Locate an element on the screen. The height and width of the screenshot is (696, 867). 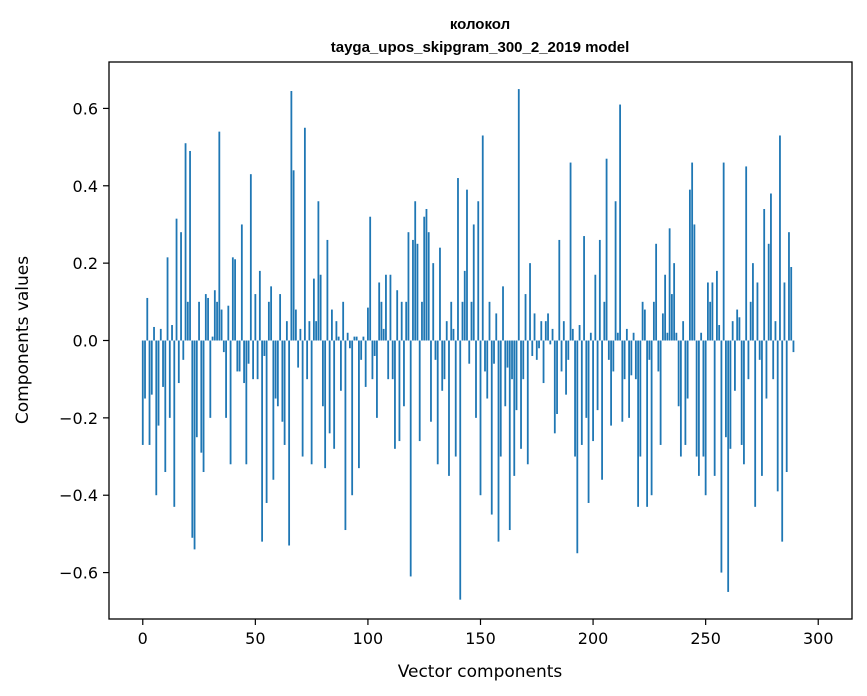
x-tick-label: 50 is located at coordinates (255, 638).